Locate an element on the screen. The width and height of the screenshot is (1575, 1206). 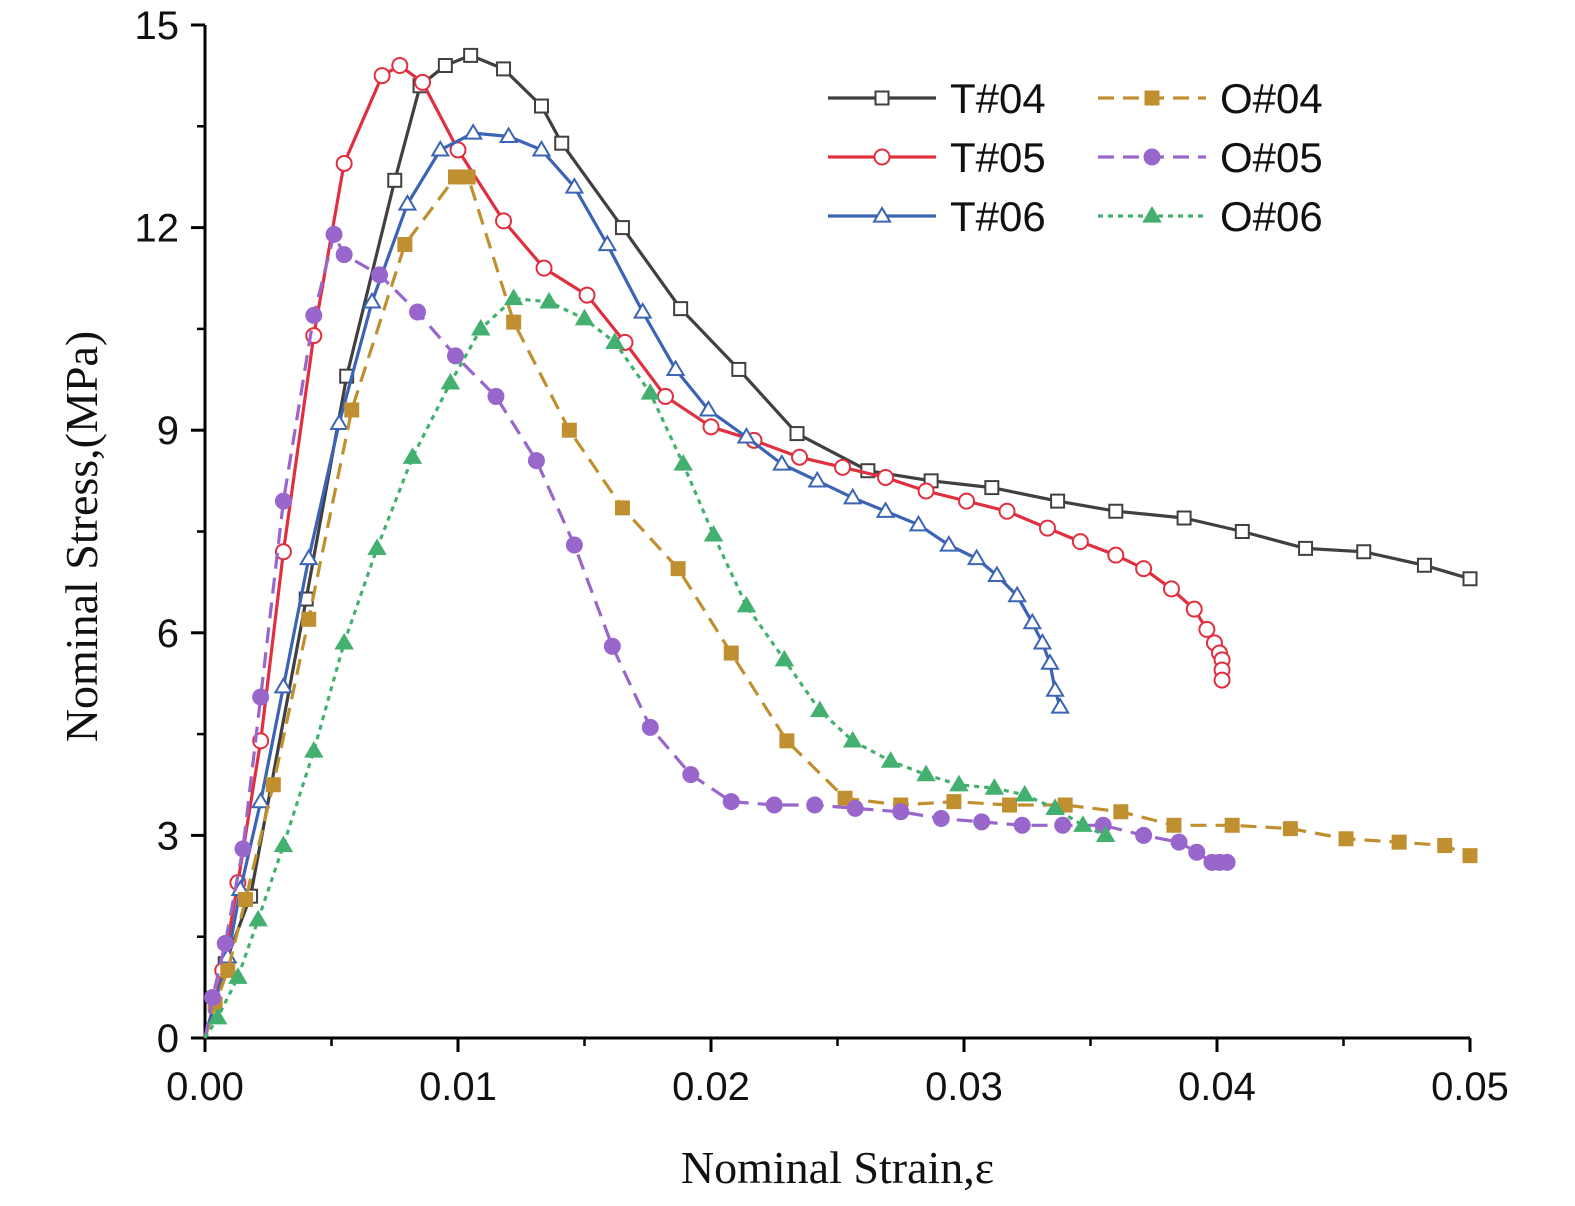
y-tick-label: 15 is located at coordinates (157, 26).